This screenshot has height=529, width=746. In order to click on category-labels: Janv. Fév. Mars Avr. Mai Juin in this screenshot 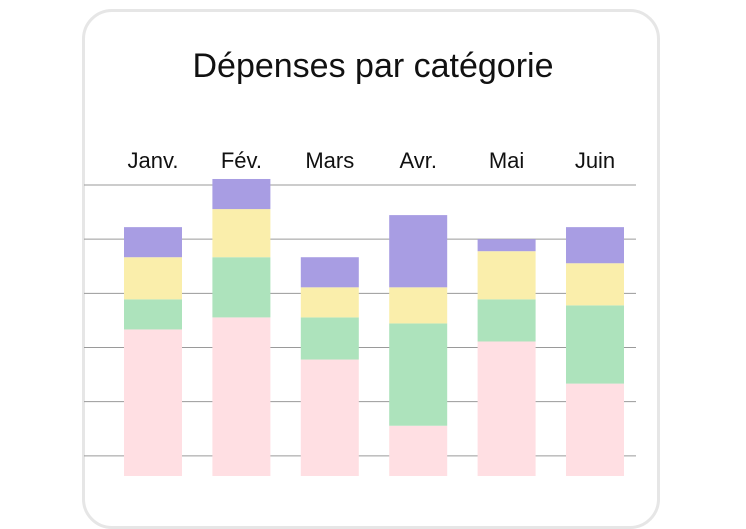, I will do `click(372, 160)`.